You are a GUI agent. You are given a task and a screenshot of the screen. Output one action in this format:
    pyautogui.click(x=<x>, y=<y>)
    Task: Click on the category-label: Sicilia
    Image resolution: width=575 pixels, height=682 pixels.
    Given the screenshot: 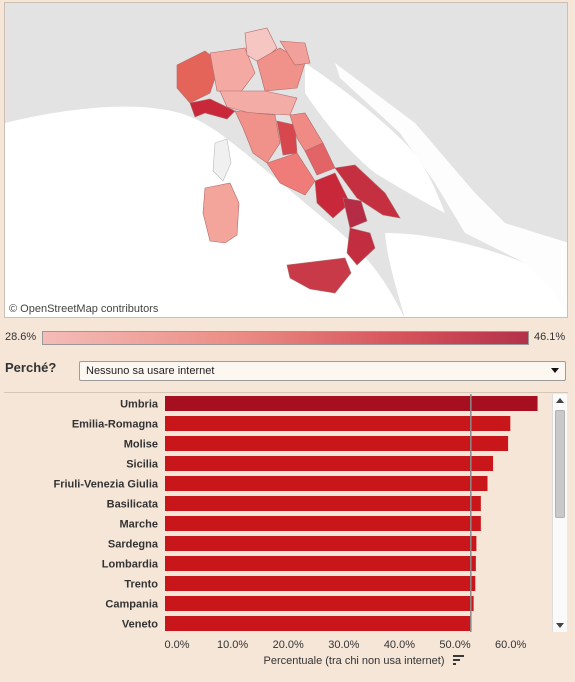 What is the action you would take?
    pyautogui.click(x=142, y=465)
    